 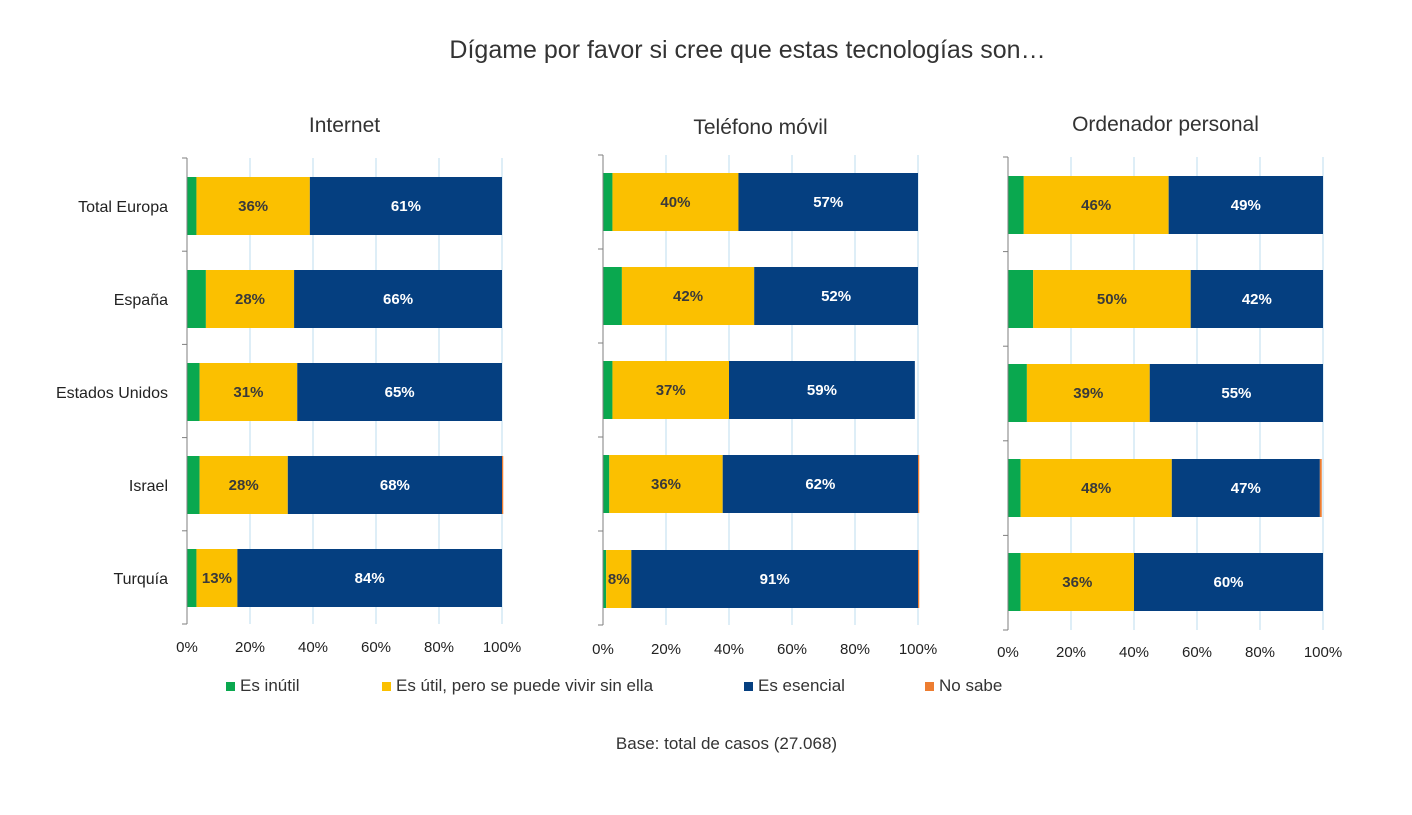 I want to click on bar-value-label: 46%, so click(x=1096, y=205).